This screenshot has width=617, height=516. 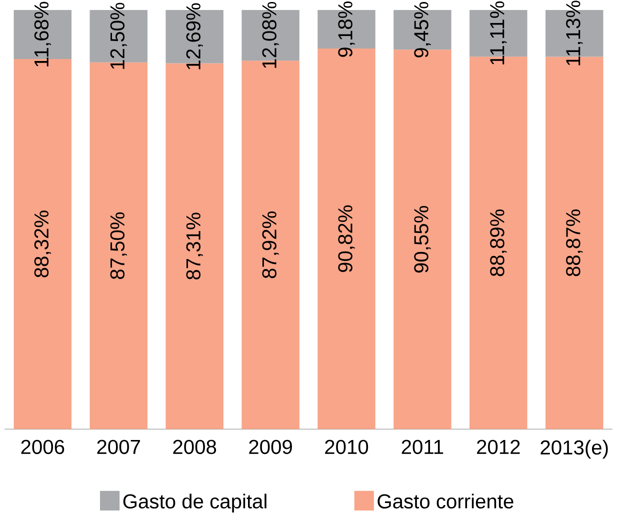 What do you see at coordinates (574, 243) in the screenshot?
I see `data-label: 88,87%` at bounding box center [574, 243].